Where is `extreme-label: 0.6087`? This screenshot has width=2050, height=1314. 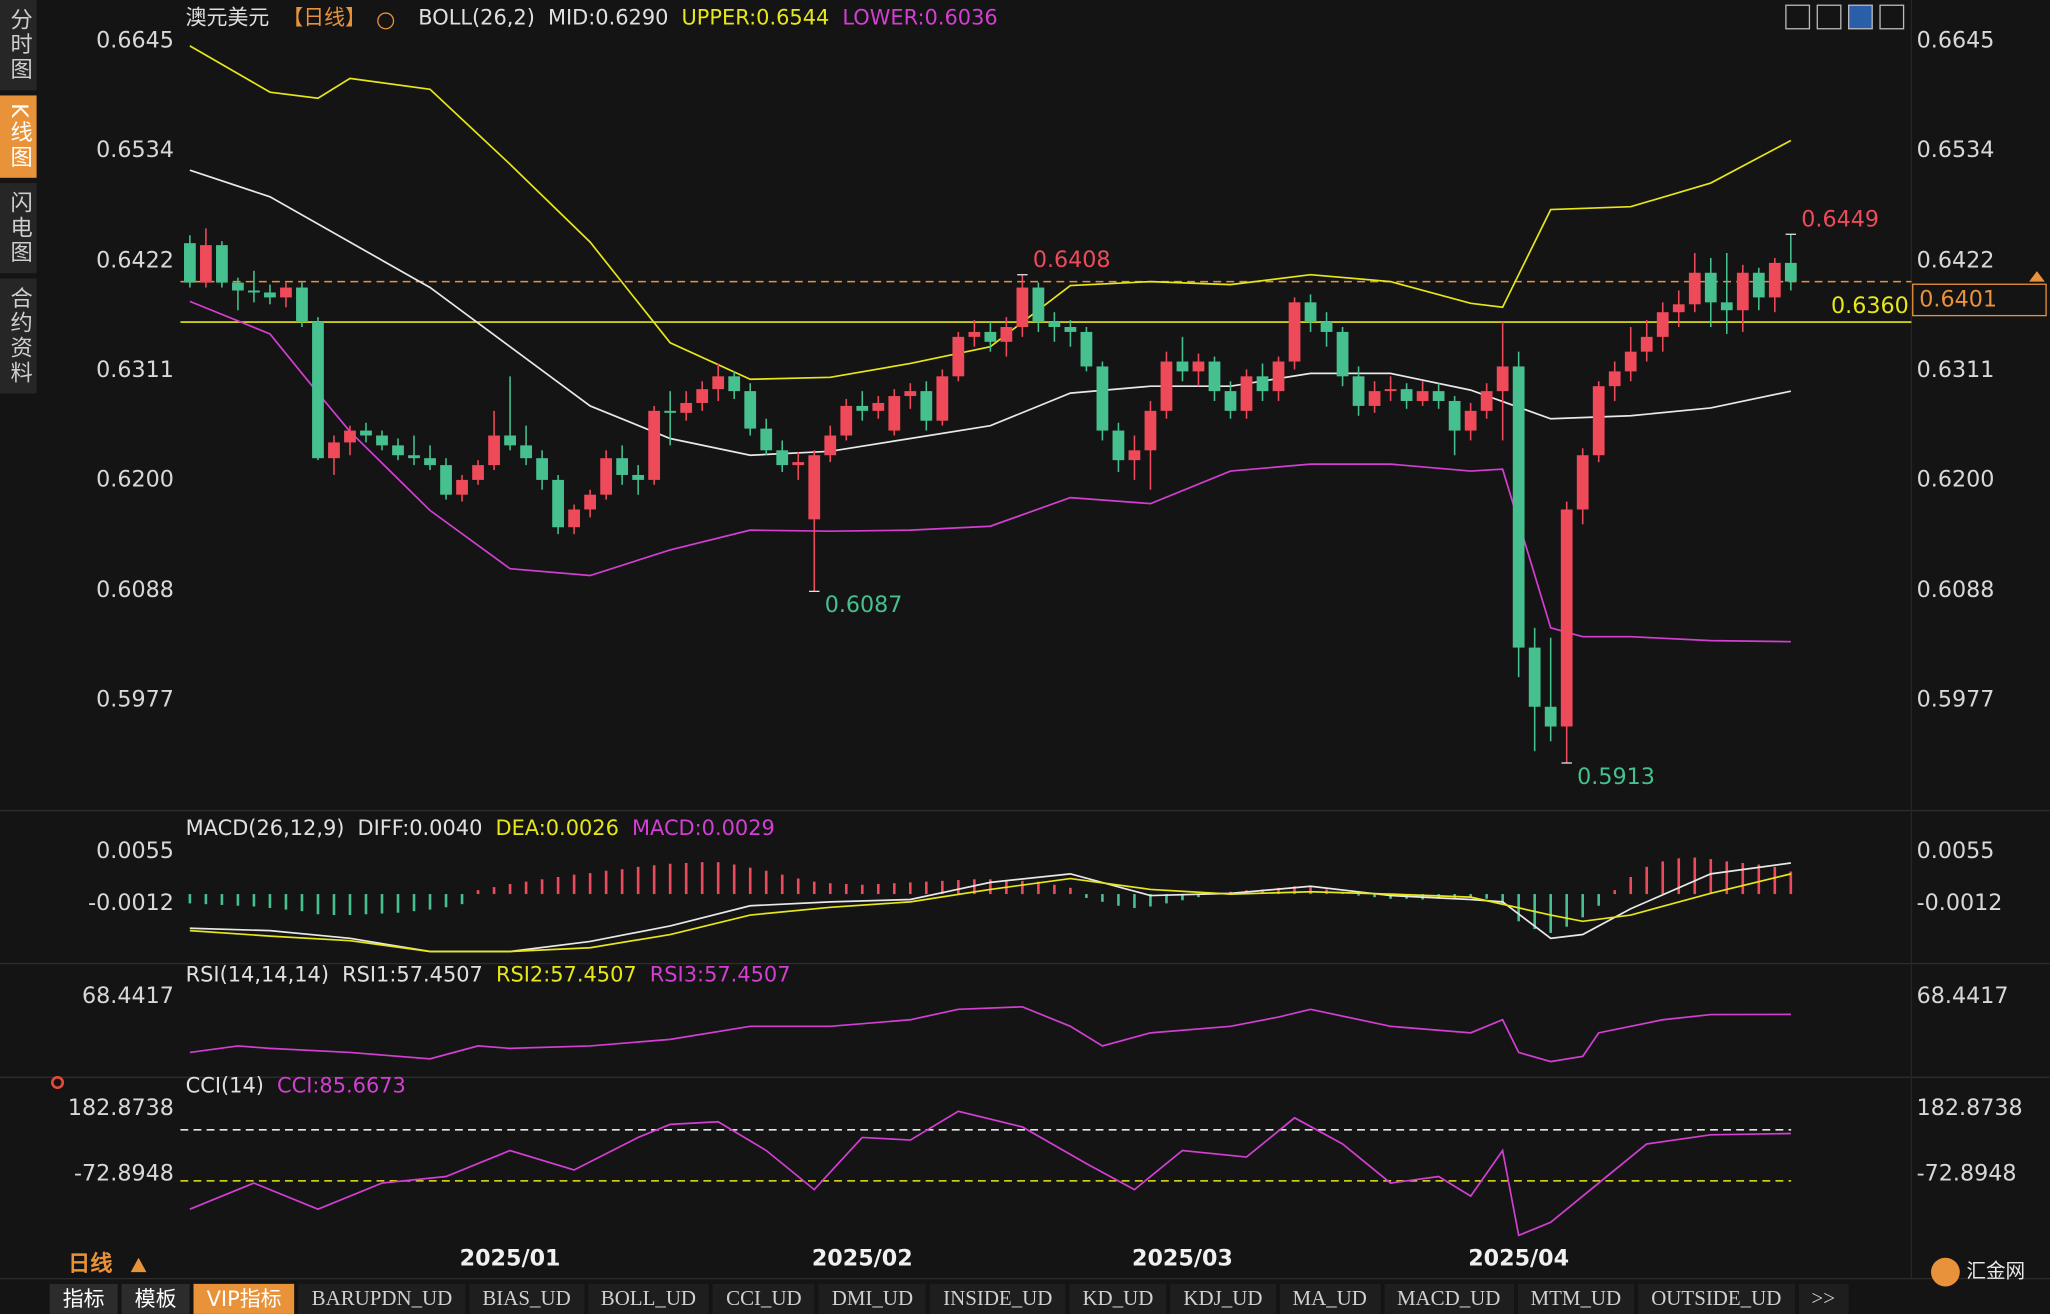 extreme-label: 0.6087 is located at coordinates (864, 605).